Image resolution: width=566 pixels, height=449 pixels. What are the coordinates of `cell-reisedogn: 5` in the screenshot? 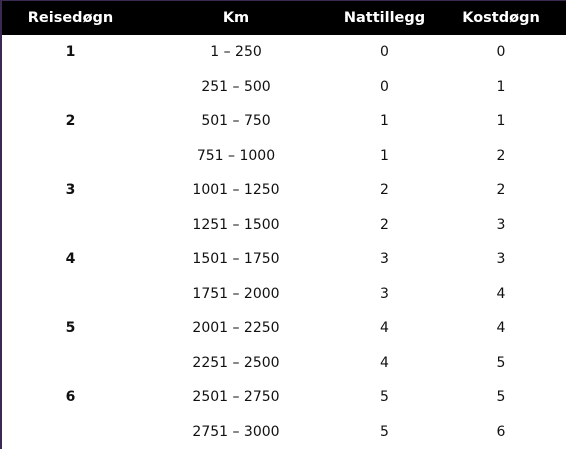 It's located at (70, 328).